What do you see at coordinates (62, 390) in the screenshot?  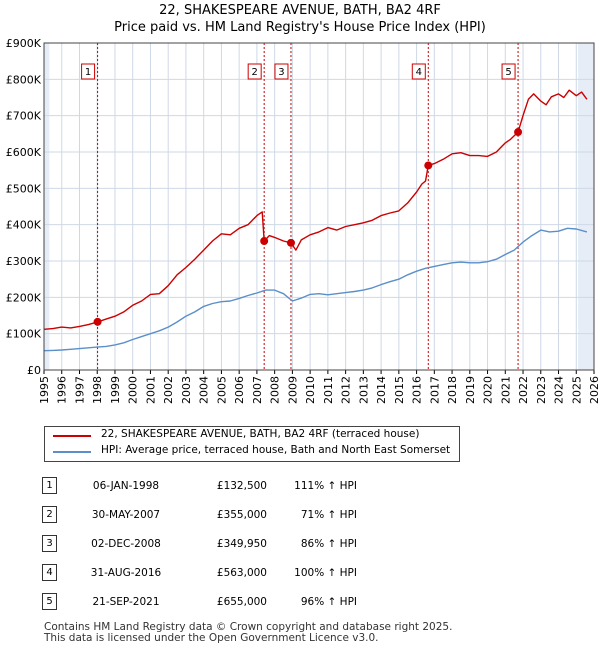 I see `x-tick-label: 1996` at bounding box center [62, 390].